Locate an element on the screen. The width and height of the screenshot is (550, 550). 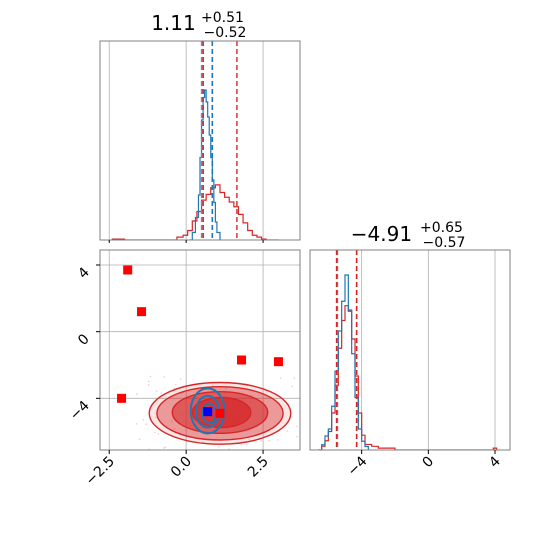
x2-tick-label: 0 is located at coordinates (429, 463).